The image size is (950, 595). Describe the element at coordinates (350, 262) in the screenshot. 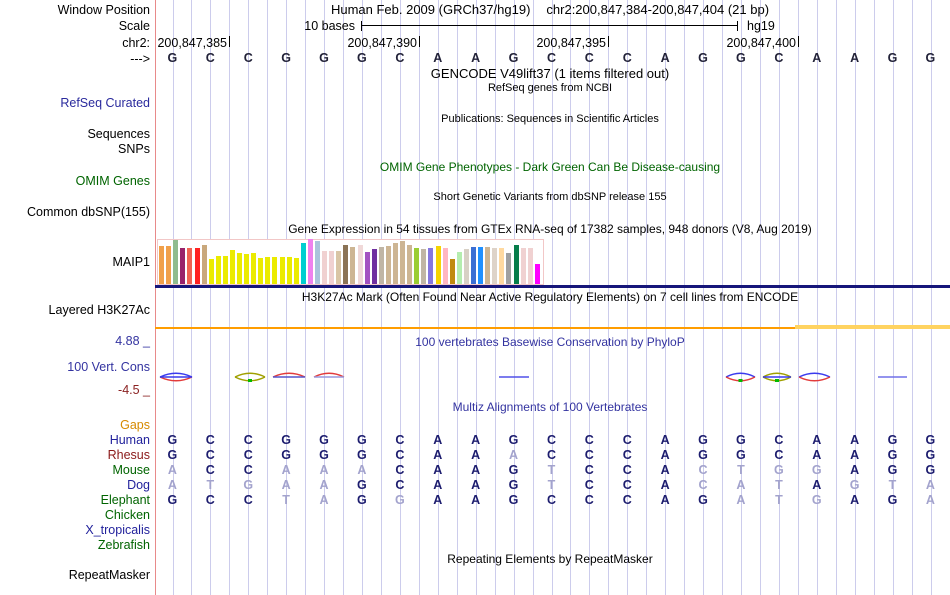

I see `gtex-bar-chart` at that location.